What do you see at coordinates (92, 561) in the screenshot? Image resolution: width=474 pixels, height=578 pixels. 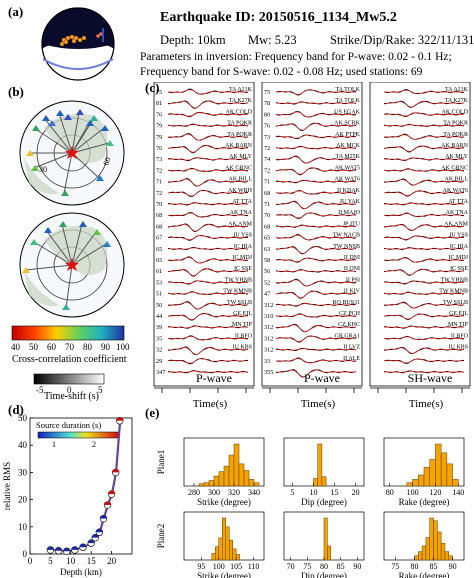 I see `x-tick-label: 15` at bounding box center [92, 561].